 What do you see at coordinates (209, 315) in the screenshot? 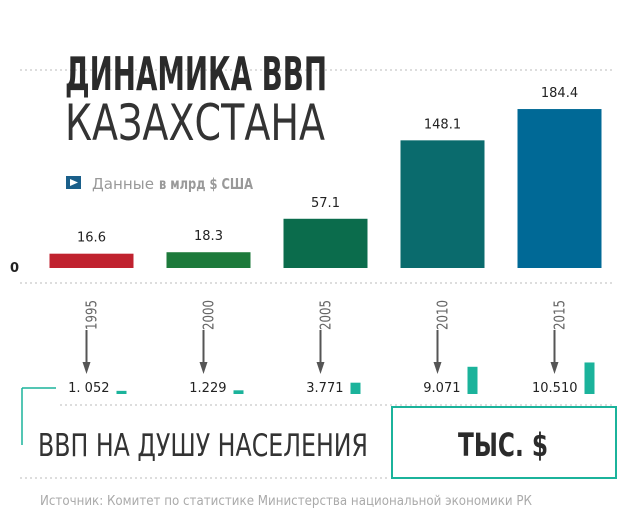
I see `x-tick-label: 2000` at bounding box center [209, 315].